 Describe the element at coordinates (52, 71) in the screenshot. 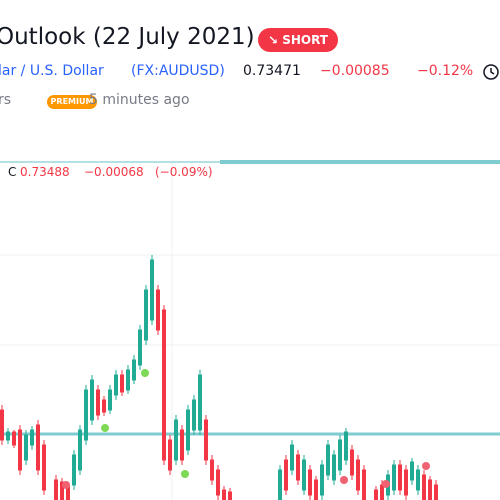

I see `symbol-name: lar / U.S. Dollar` at that location.